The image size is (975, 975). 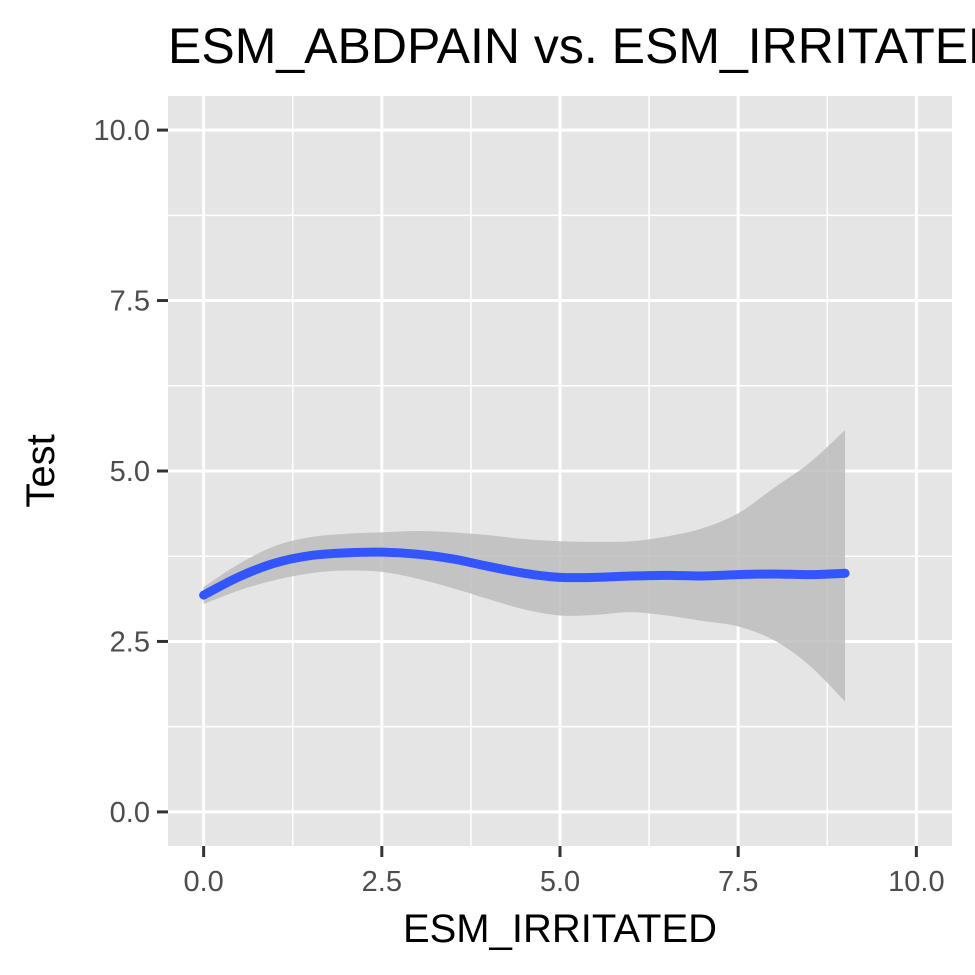 What do you see at coordinates (130, 302) in the screenshot?
I see `y-tick-label: 7.5` at bounding box center [130, 302].